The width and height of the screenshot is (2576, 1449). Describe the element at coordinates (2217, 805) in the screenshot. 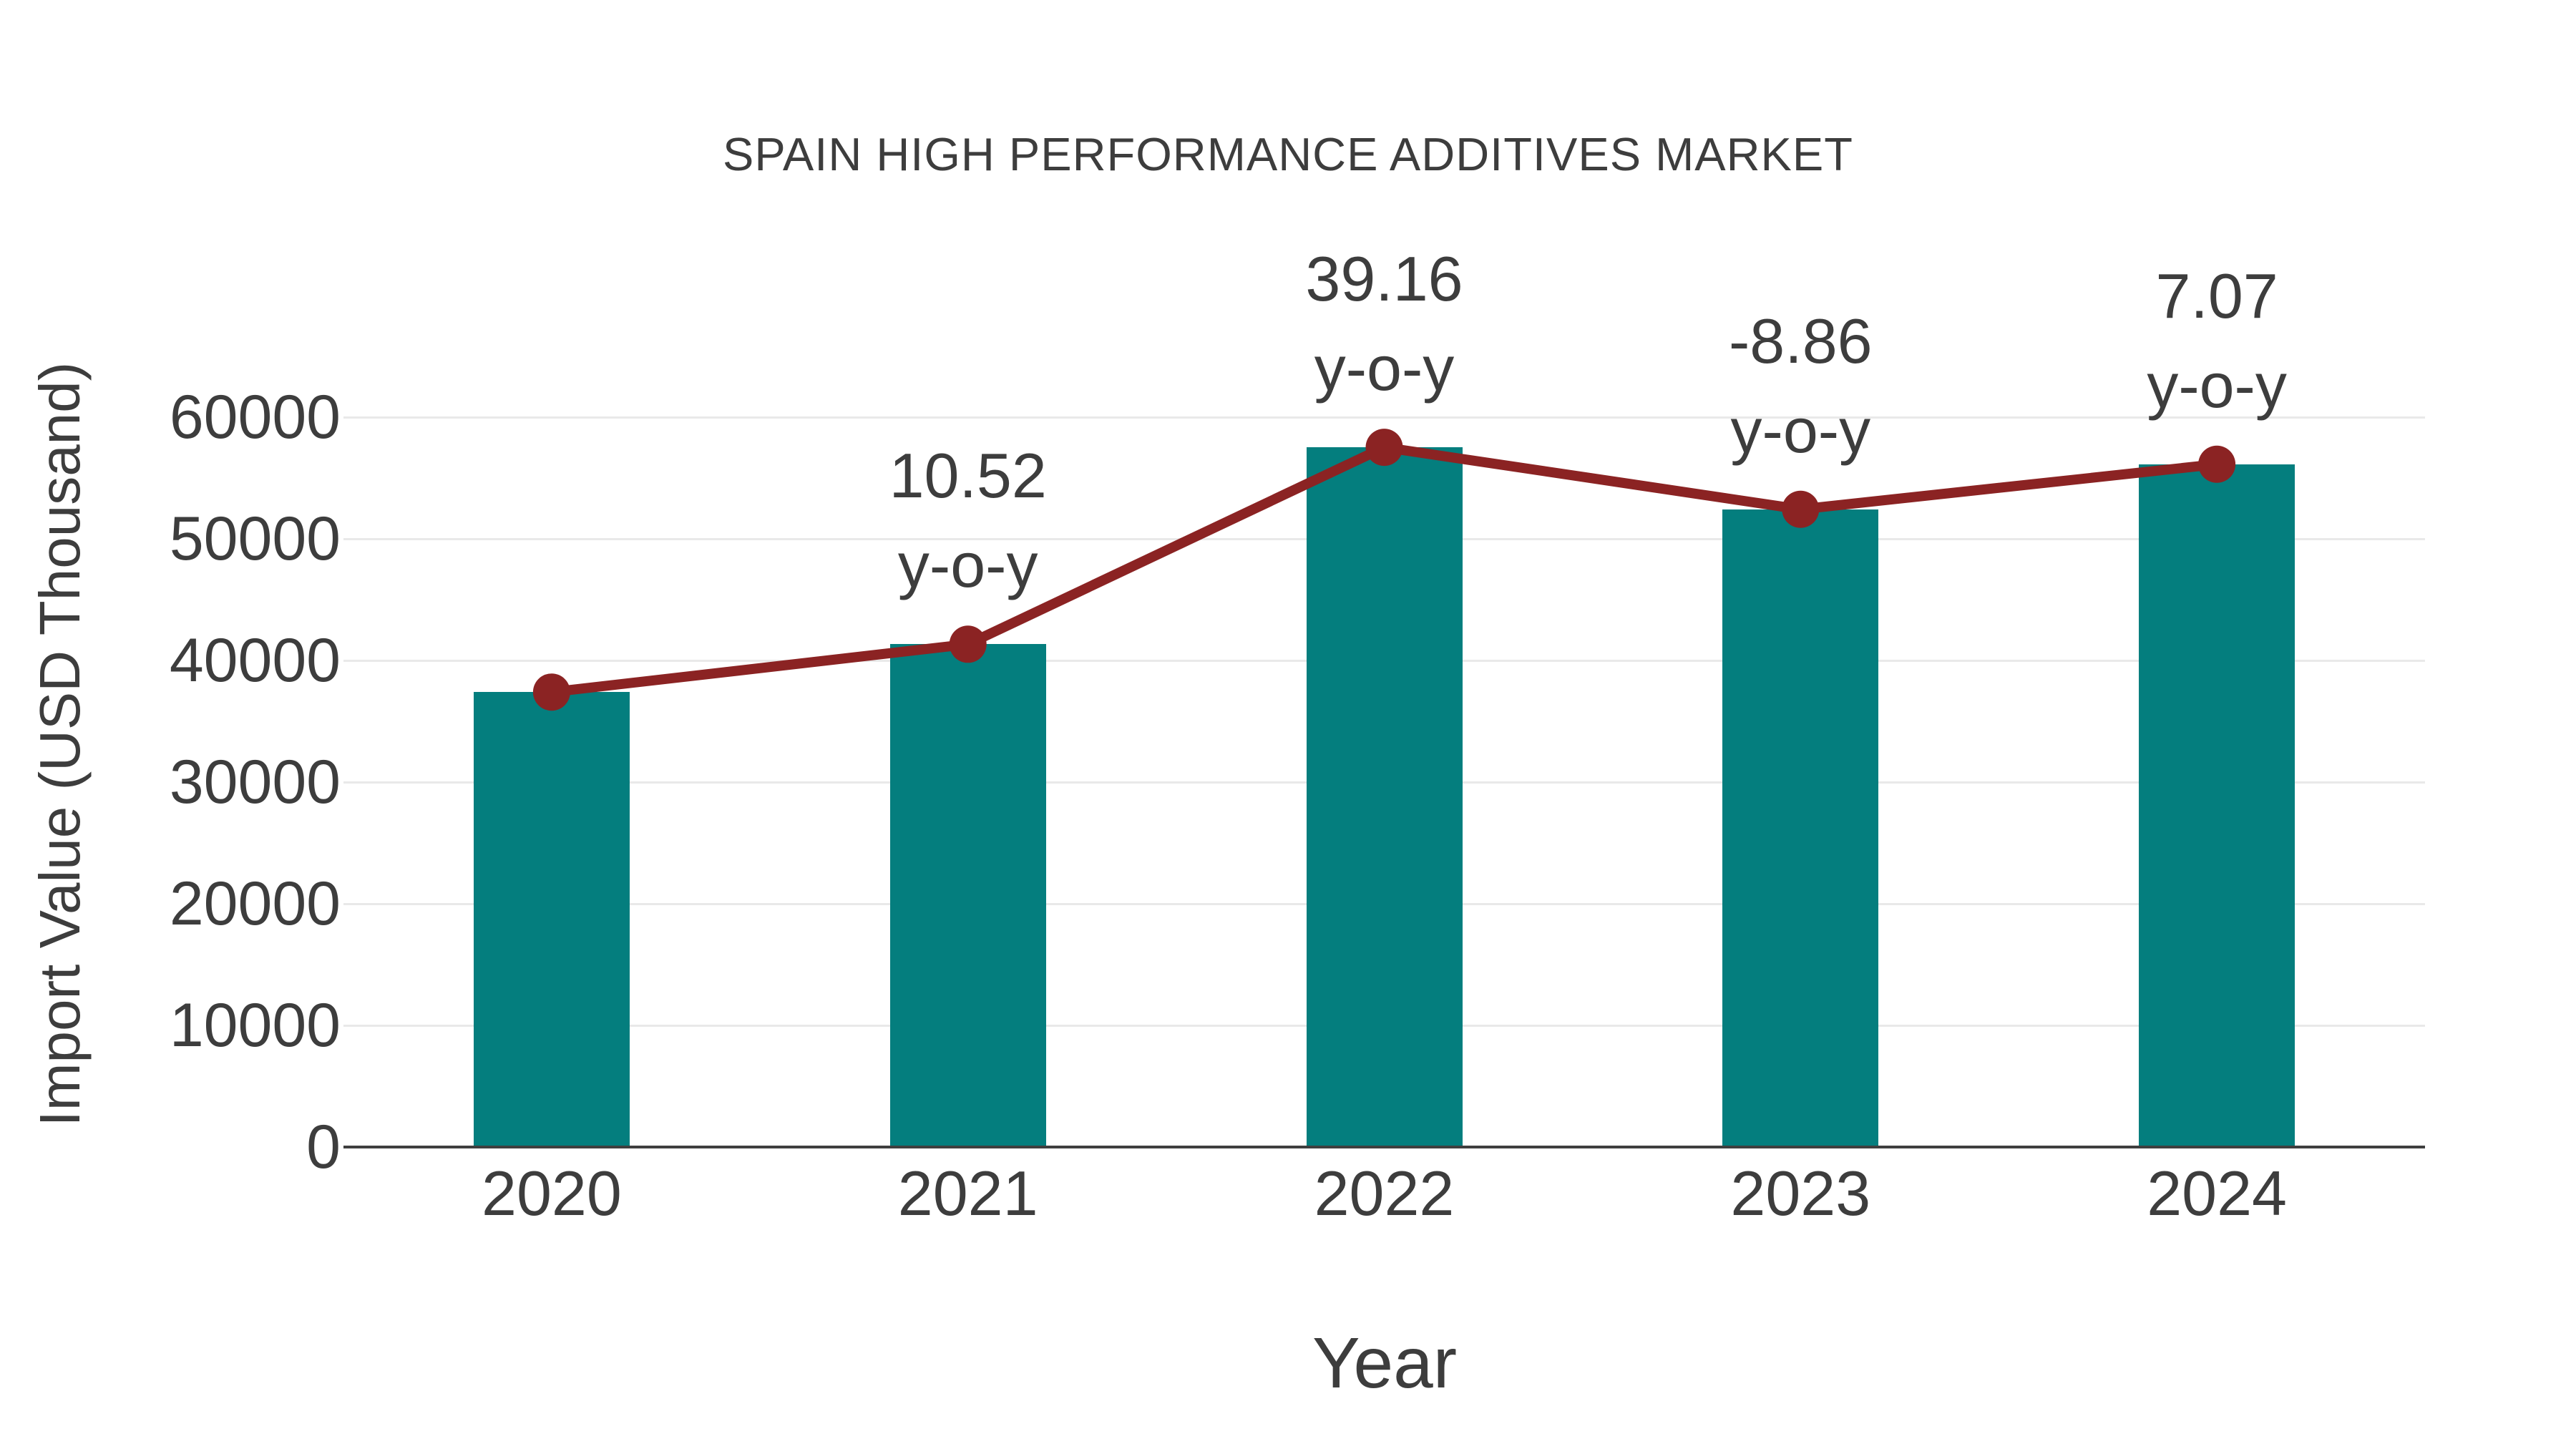

I see `bar-2024` at that location.